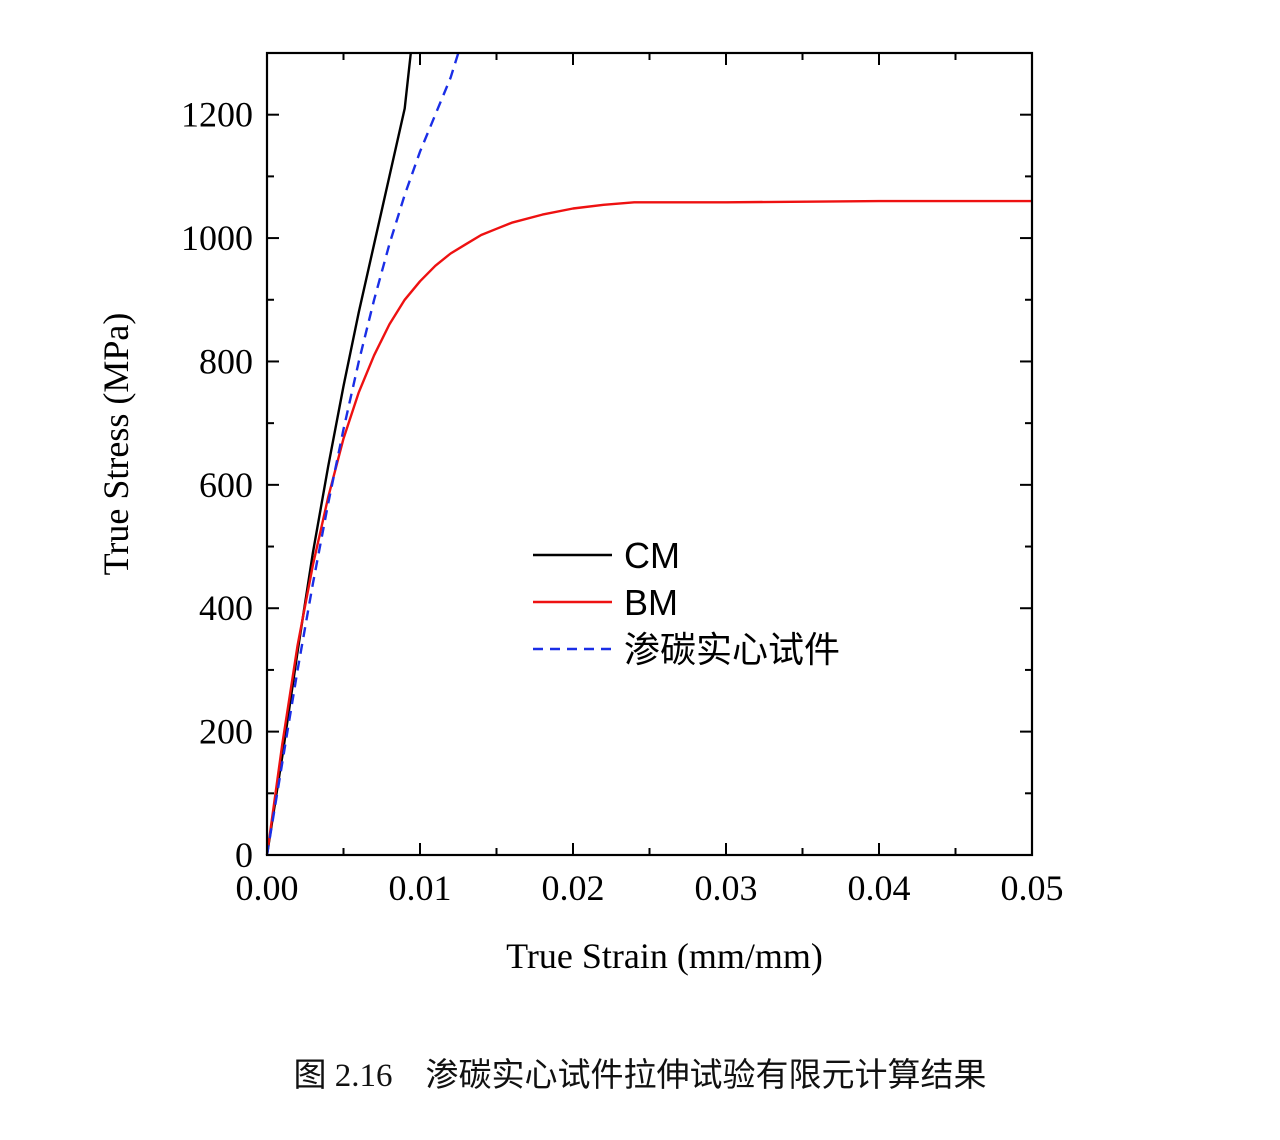 The image size is (1280, 1140). What do you see at coordinates (640, 1076) in the screenshot?
I see `figure-caption: 图 2.16 渗碳实心试件拉伸试验有限元计算结果` at bounding box center [640, 1076].